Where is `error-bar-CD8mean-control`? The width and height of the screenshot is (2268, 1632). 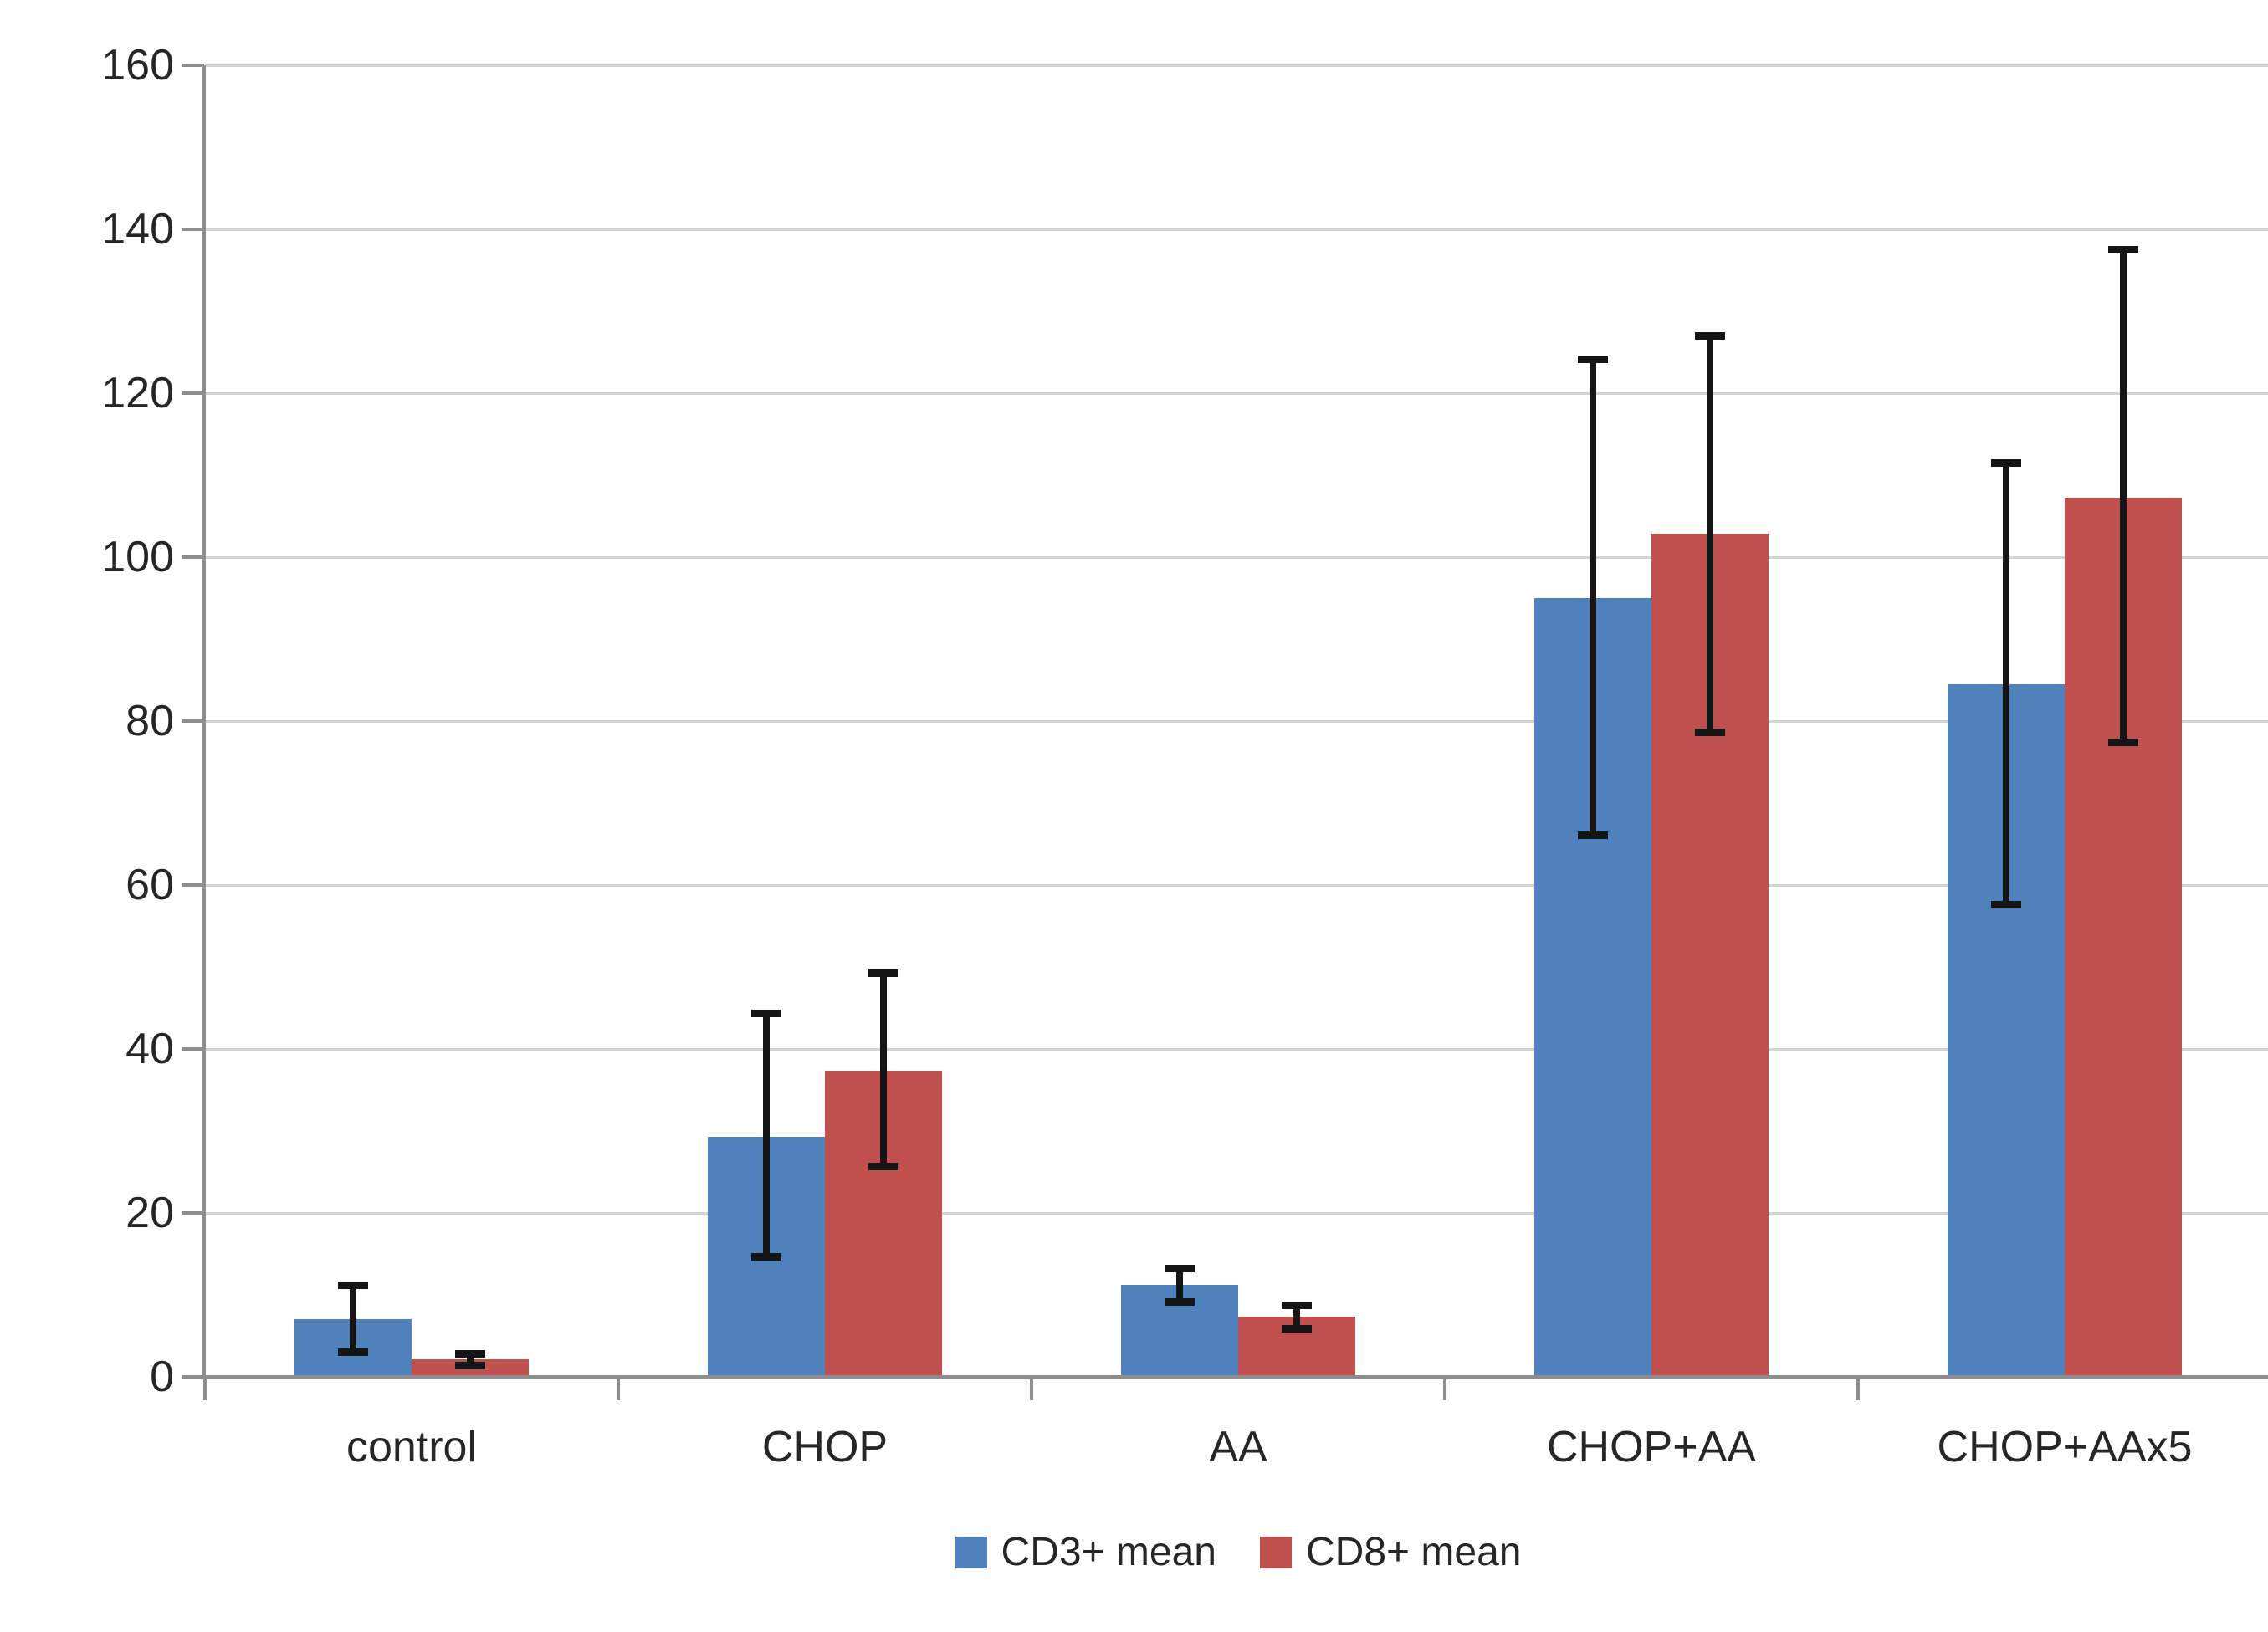 error-bar-CD8mean-control is located at coordinates (470, 1360).